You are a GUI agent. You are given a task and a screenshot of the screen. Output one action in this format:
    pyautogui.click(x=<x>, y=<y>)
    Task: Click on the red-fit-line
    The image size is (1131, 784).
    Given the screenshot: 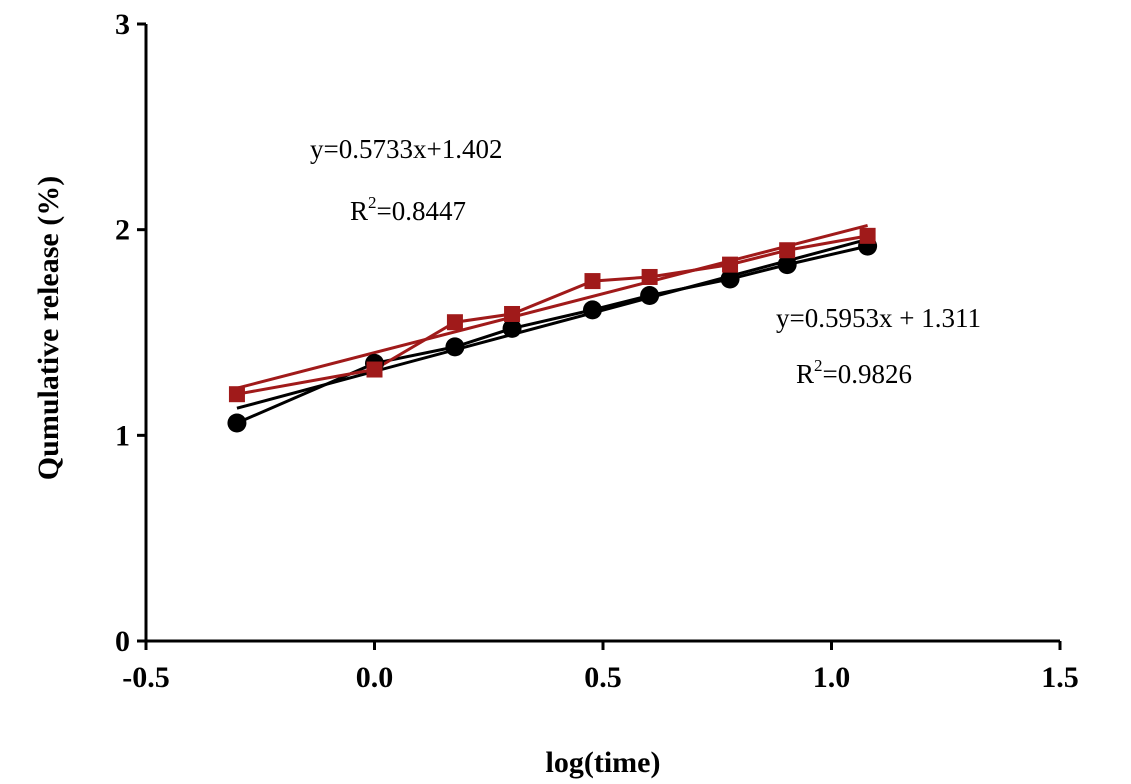 What is the action you would take?
    pyautogui.click(x=552, y=306)
    